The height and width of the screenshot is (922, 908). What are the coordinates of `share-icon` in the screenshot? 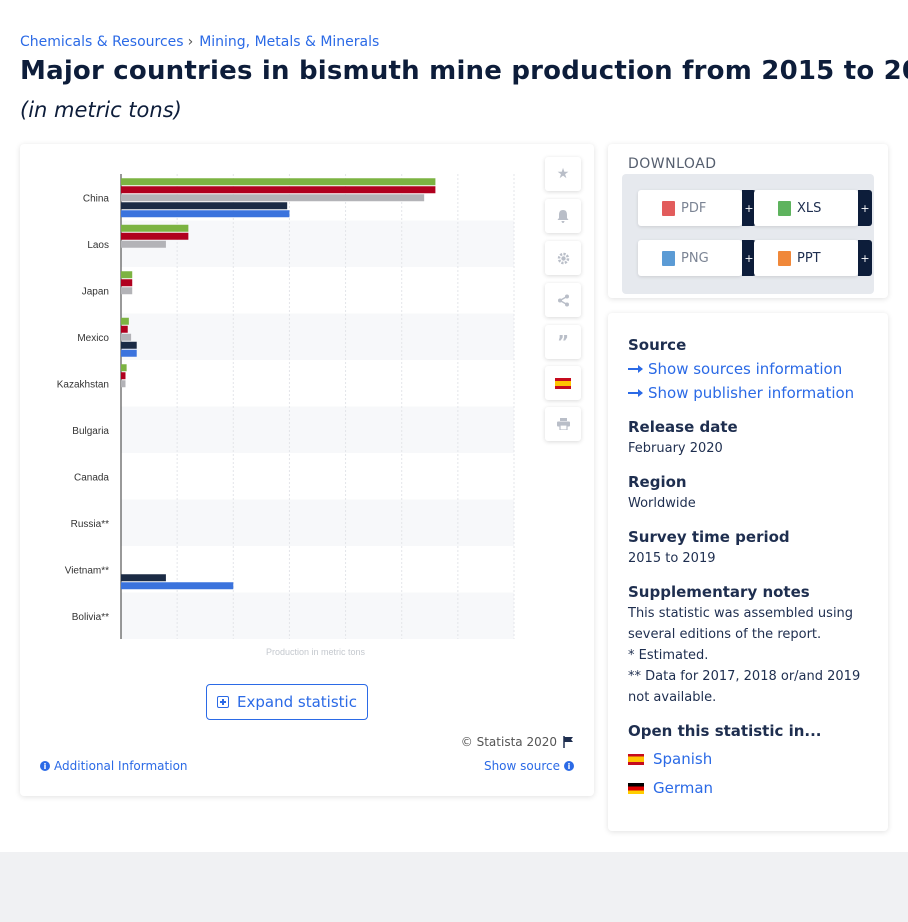 It's located at (563, 300).